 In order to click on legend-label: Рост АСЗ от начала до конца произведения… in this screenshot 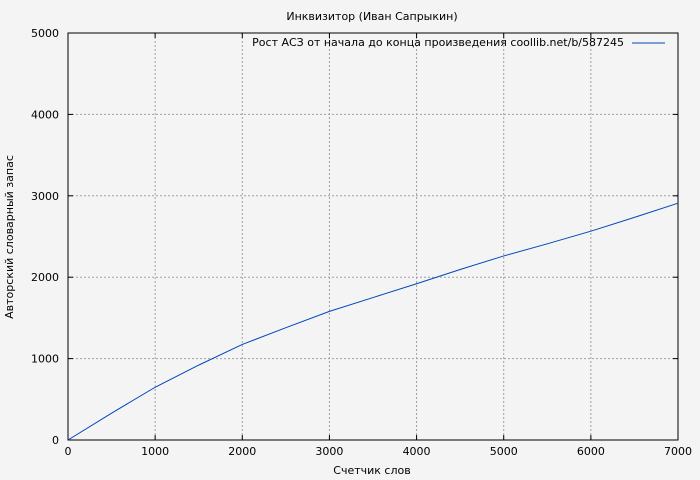, I will do `click(438, 42)`.